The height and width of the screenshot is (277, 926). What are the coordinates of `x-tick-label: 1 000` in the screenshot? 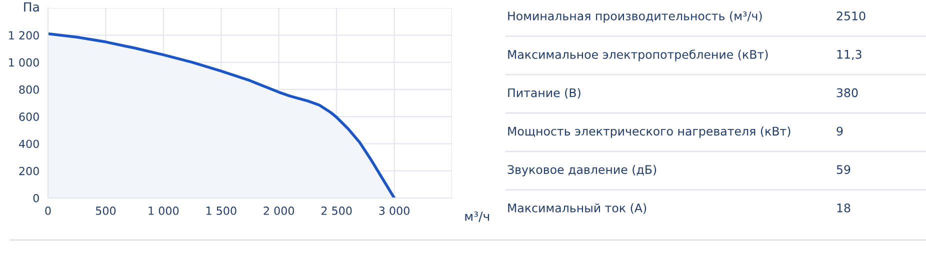 It's located at (163, 210).